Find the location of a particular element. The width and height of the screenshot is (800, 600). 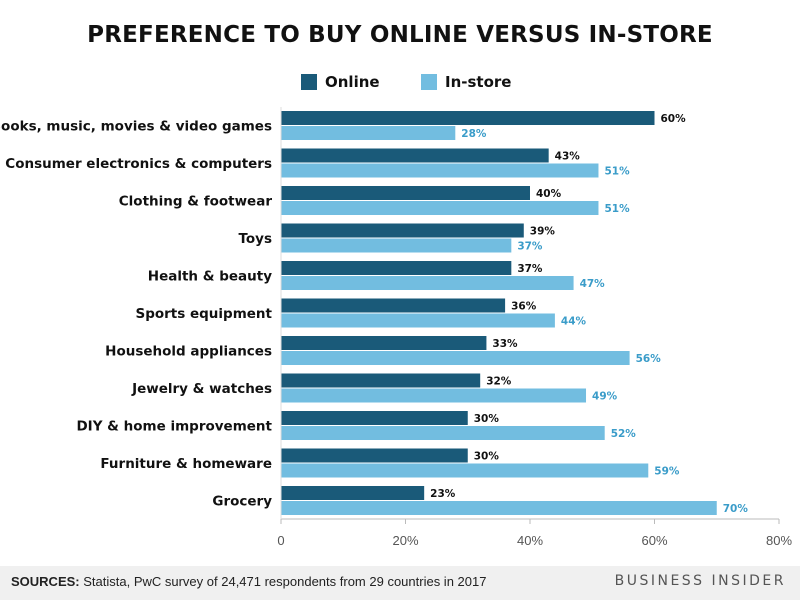

data-label-in-store-health-beauty: 47% is located at coordinates (593, 284).